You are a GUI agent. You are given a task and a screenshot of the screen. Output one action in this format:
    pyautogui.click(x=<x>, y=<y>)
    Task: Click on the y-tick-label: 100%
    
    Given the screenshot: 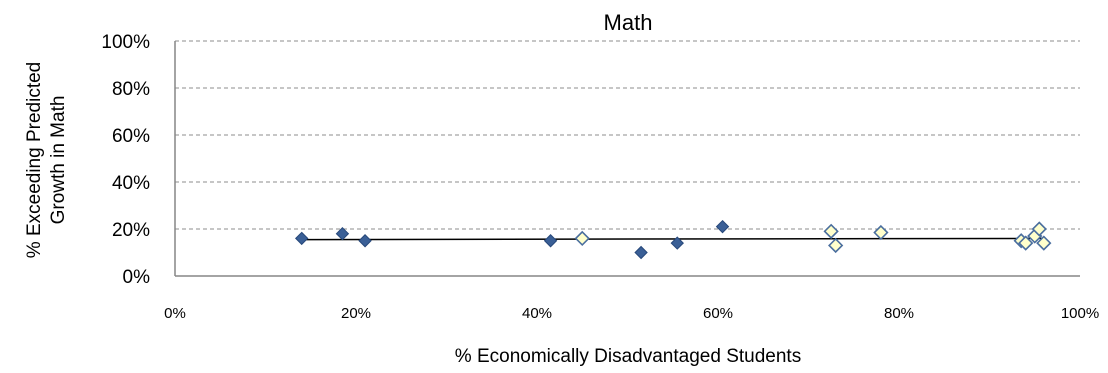 What is the action you would take?
    pyautogui.click(x=125, y=42)
    